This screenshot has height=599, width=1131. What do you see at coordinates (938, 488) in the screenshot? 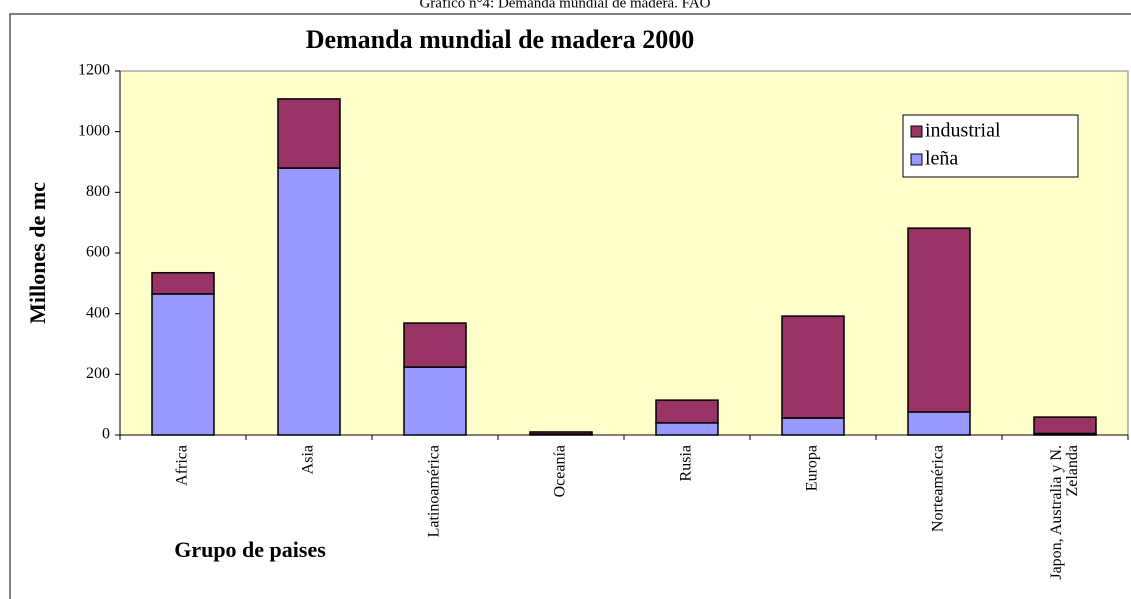
I see `x-tick-label: Norteamérica` at bounding box center [938, 488].